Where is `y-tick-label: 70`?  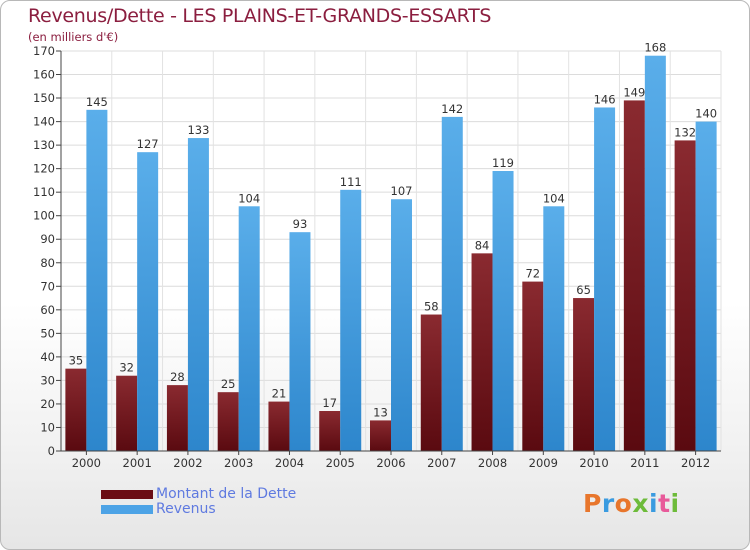 y-tick-label: 70 is located at coordinates (47, 286).